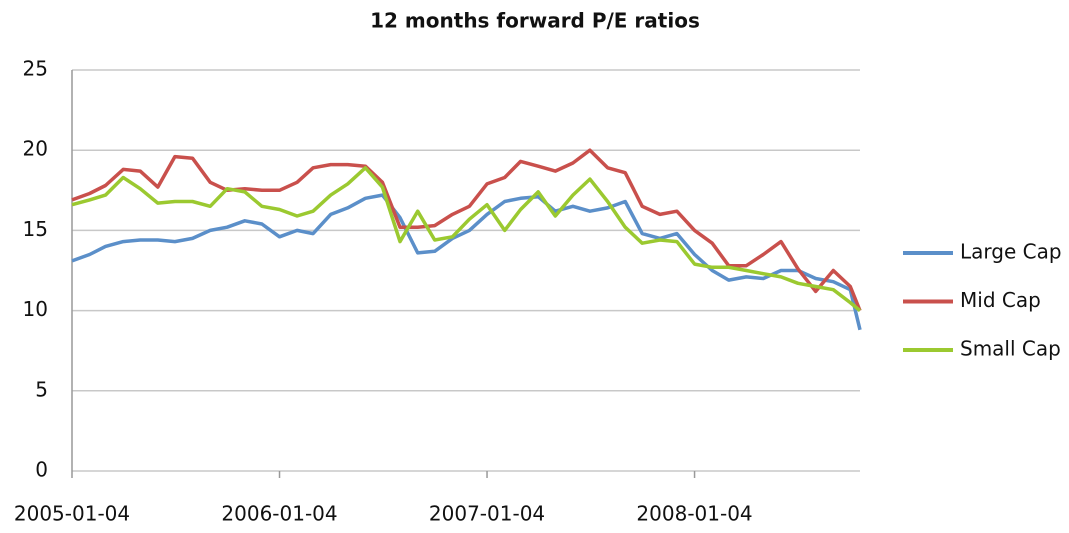  What do you see at coordinates (1011, 252) in the screenshot?
I see `legend-label: Large Cap` at bounding box center [1011, 252].